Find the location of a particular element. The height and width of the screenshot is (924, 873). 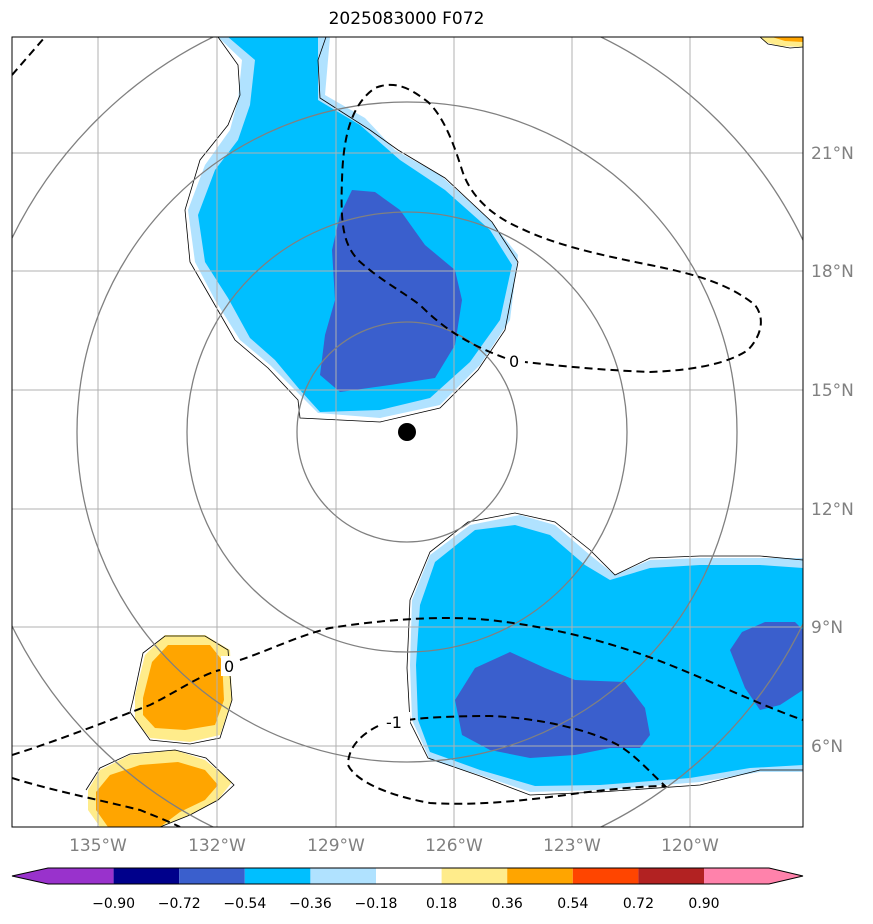

colorbar-tick-label: 0.36 is located at coordinates (507, 904).